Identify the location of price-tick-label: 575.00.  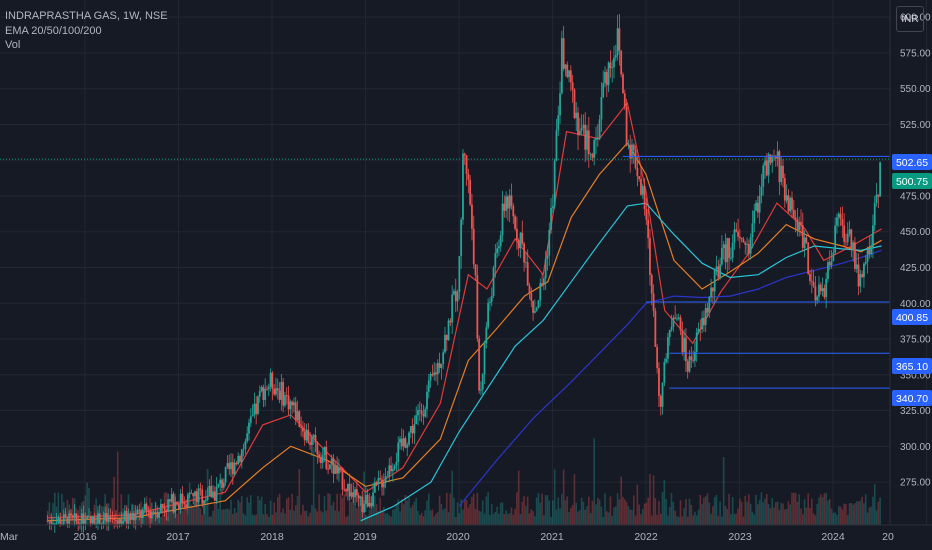
(915, 53).